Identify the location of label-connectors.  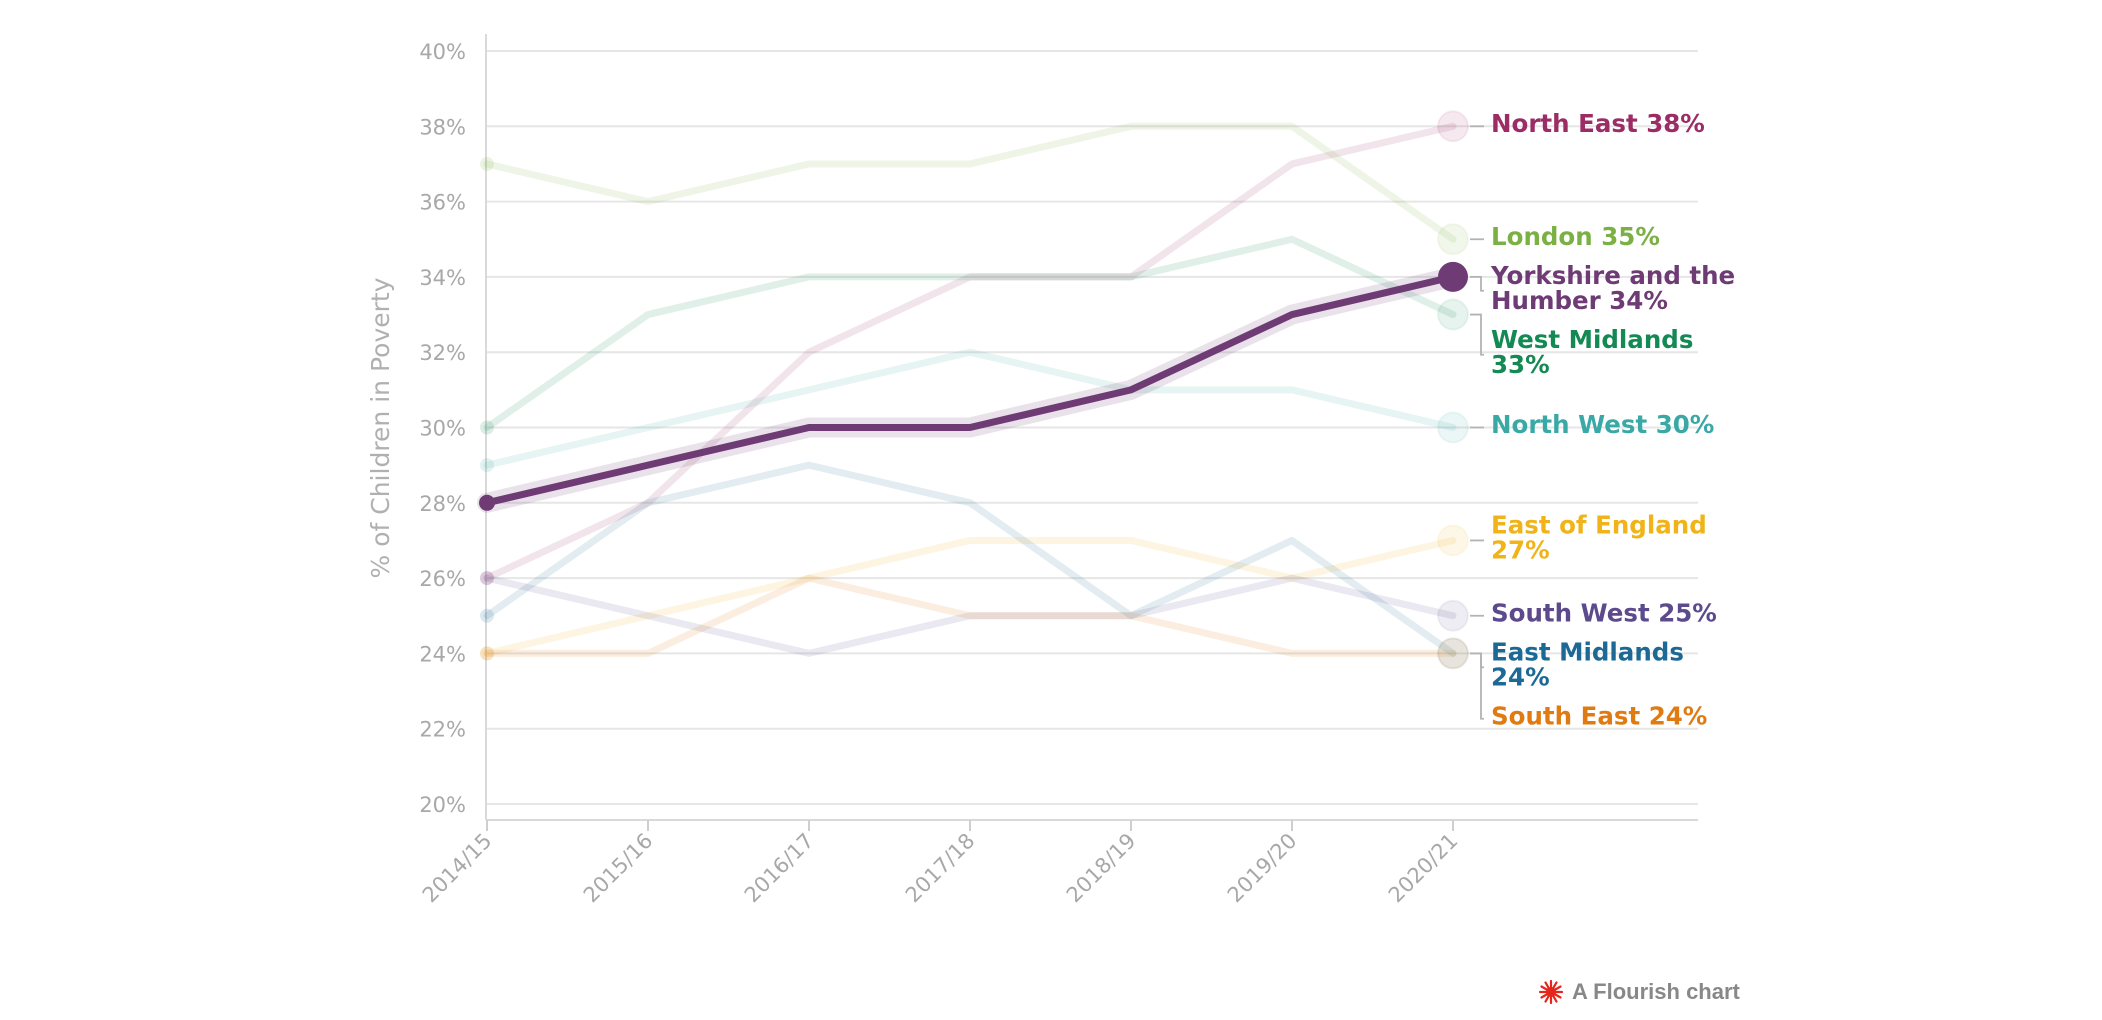
(1477, 422).